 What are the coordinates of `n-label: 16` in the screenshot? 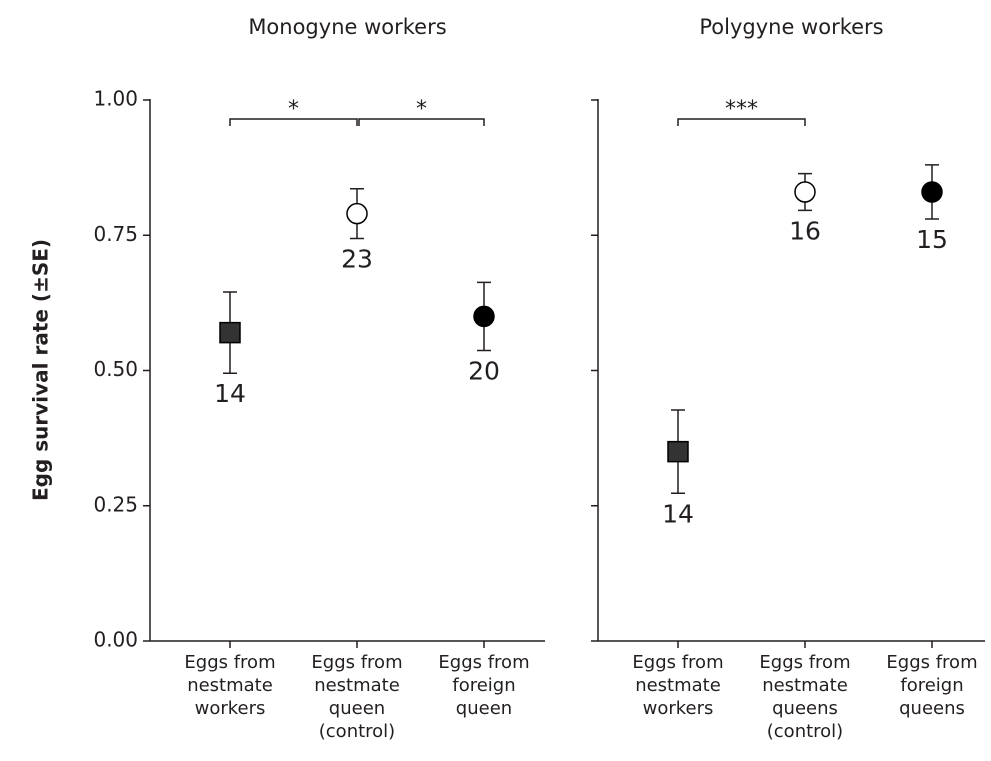 It's located at (805, 230).